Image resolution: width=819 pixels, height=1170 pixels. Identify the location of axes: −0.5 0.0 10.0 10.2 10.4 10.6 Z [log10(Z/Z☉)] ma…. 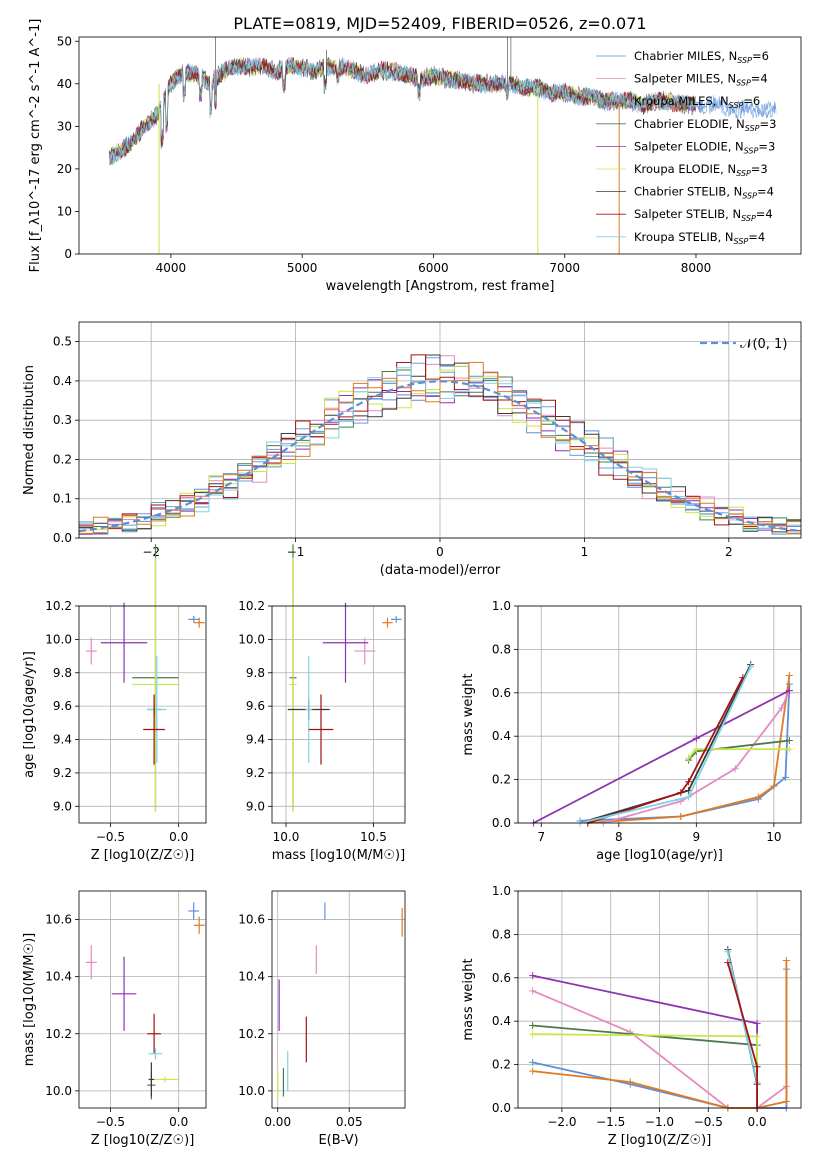
(114, 1019).